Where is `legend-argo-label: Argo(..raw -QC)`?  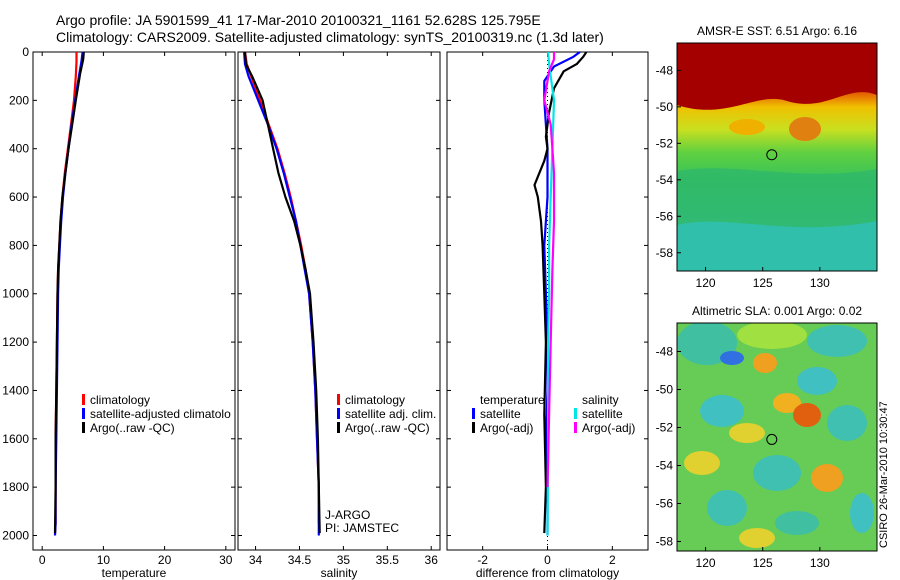 legend-argo-label: Argo(..raw -QC) is located at coordinates (132, 428).